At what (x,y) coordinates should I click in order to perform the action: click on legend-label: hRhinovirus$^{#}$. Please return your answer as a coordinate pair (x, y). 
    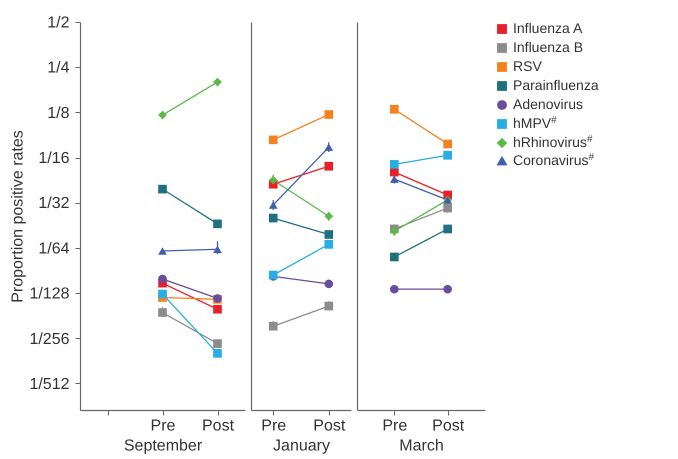
    Looking at the image, I should click on (553, 142).